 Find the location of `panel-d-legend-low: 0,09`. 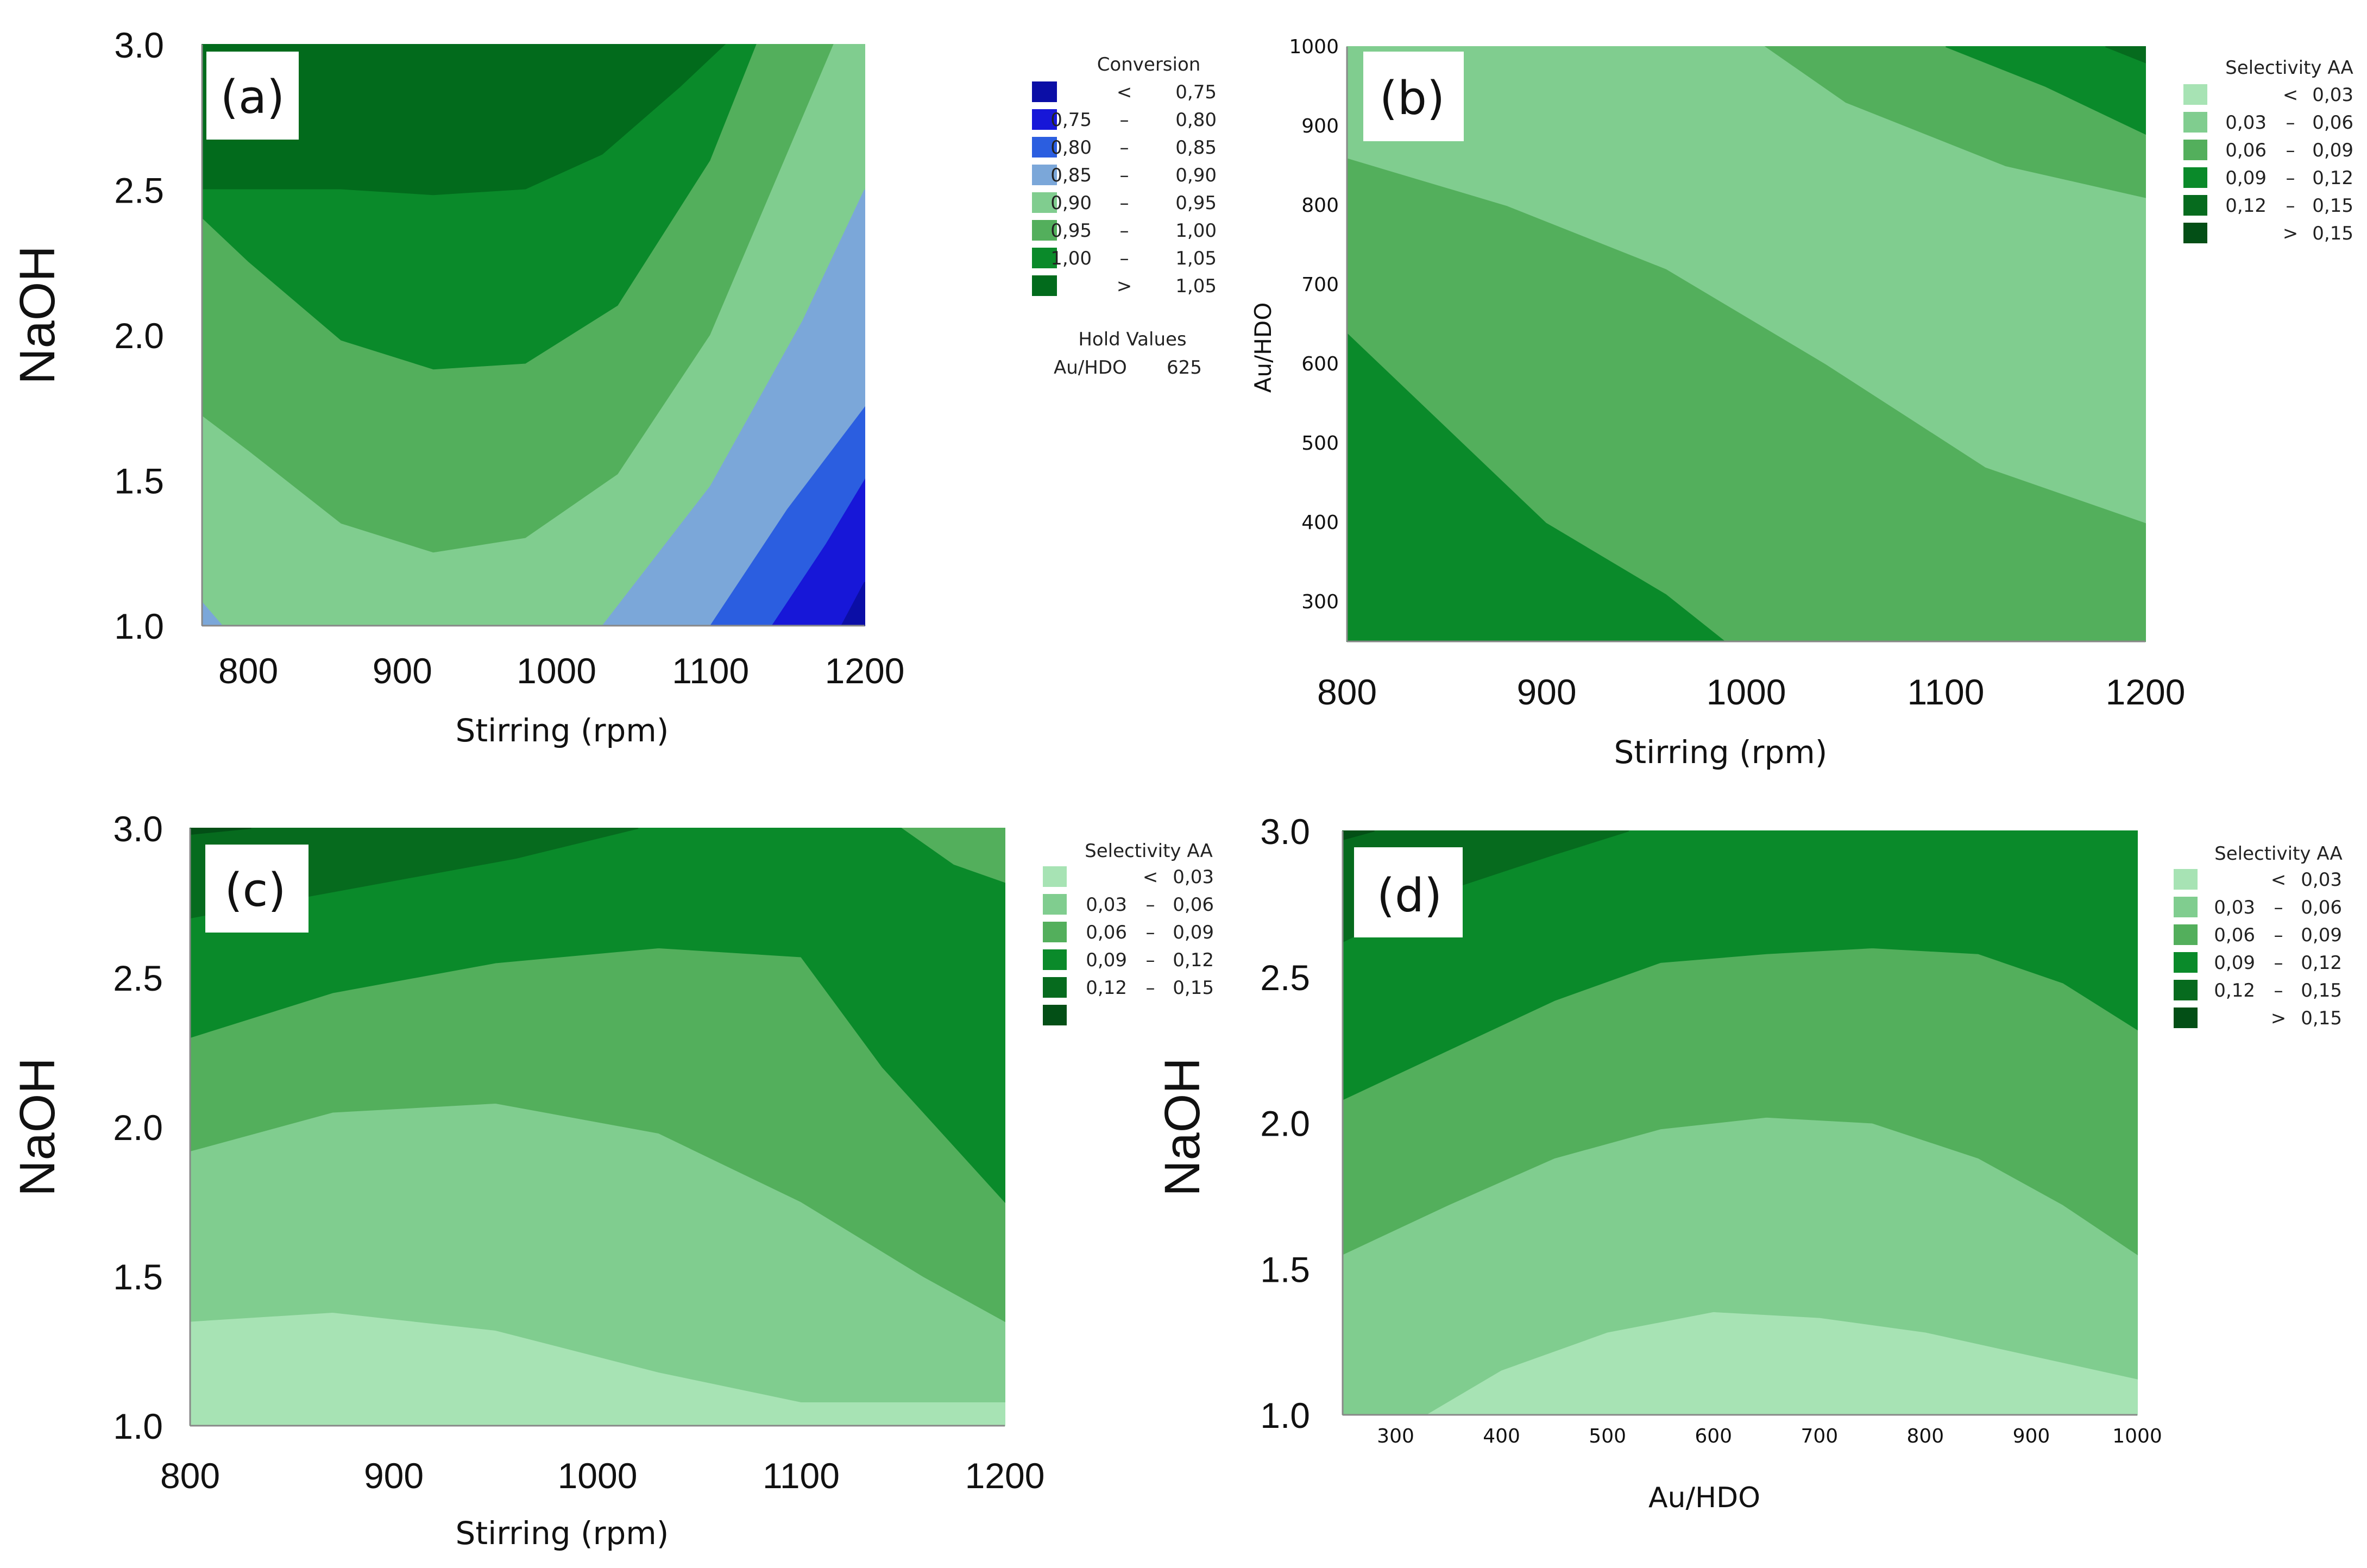

panel-d-legend-low: 0,09 is located at coordinates (2234, 963).